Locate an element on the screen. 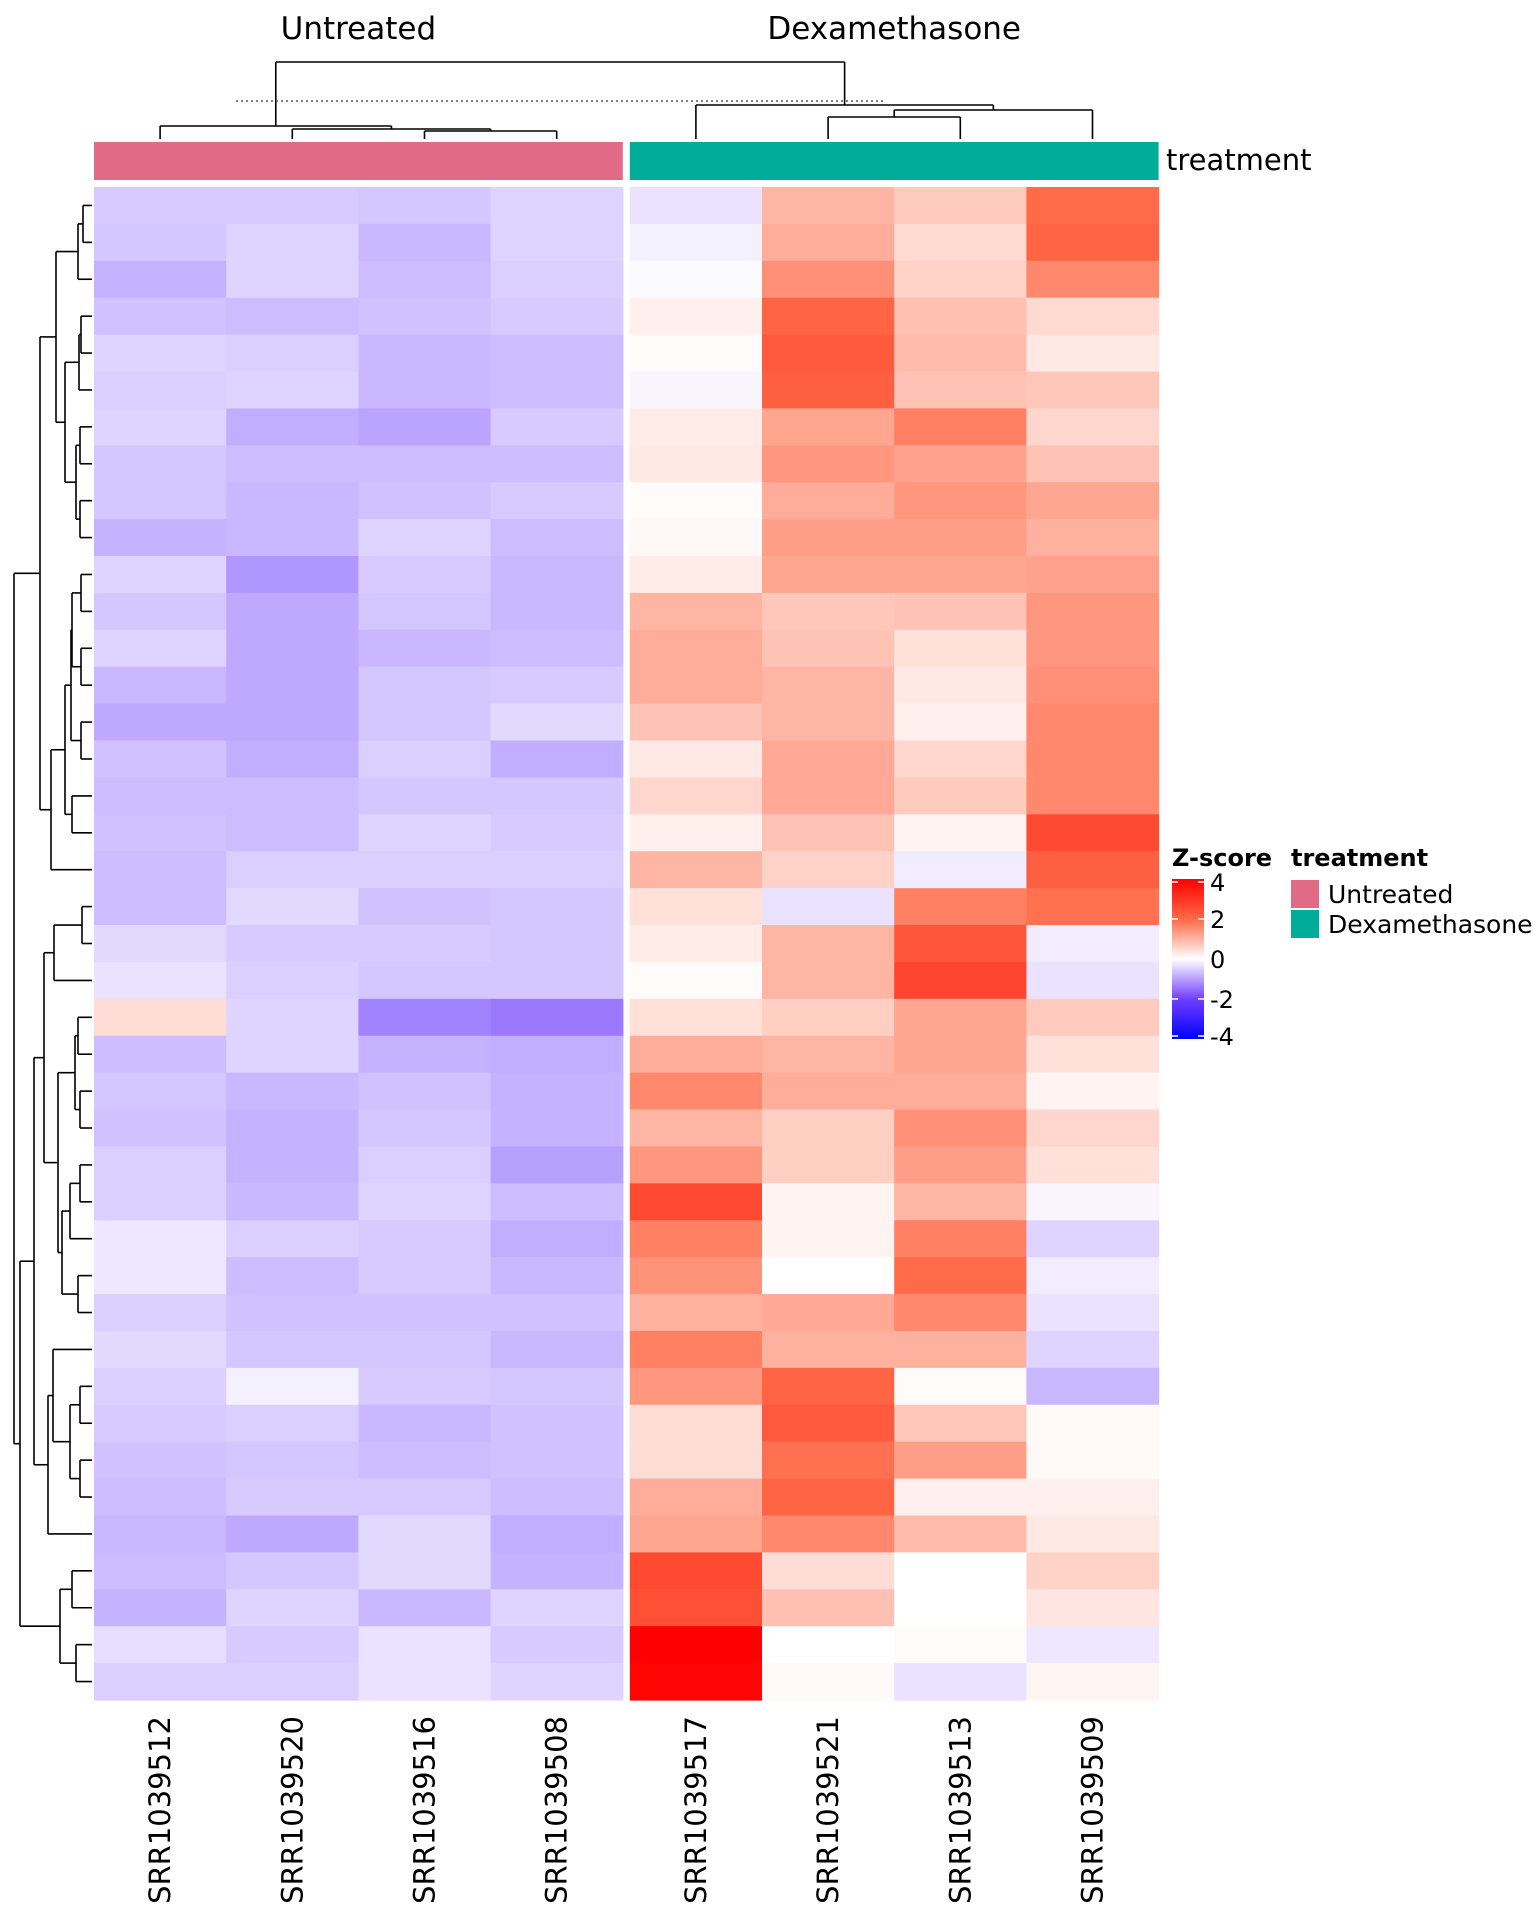 Image resolution: width=1536 pixels, height=1920 pixels. column-label: SRR1039513 is located at coordinates (960, 1810).